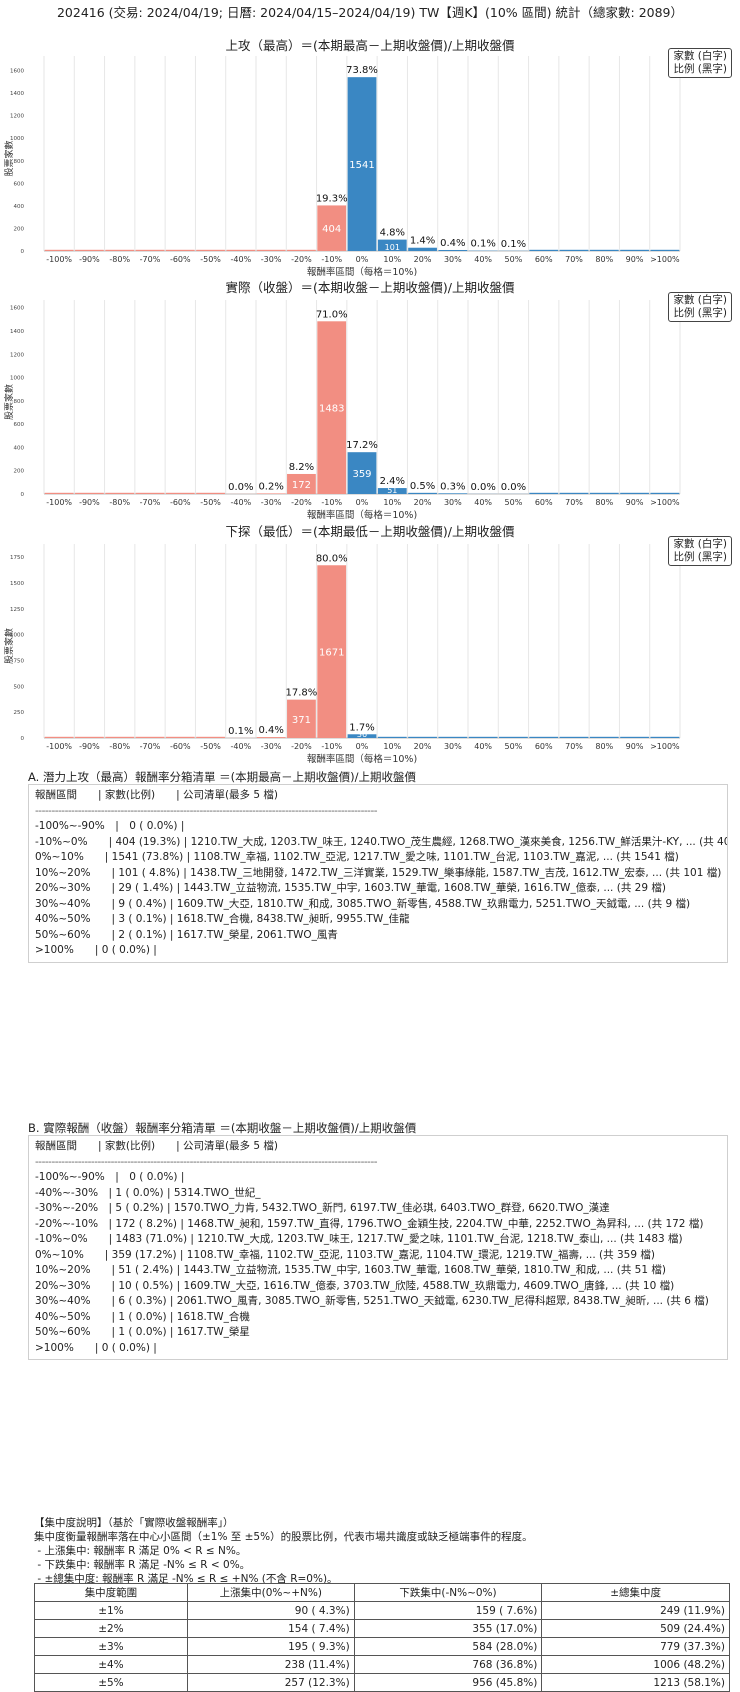 The height and width of the screenshot is (1692, 740). Describe the element at coordinates (119, 746) in the screenshot. I see `x-tick-label: -80%` at that location.